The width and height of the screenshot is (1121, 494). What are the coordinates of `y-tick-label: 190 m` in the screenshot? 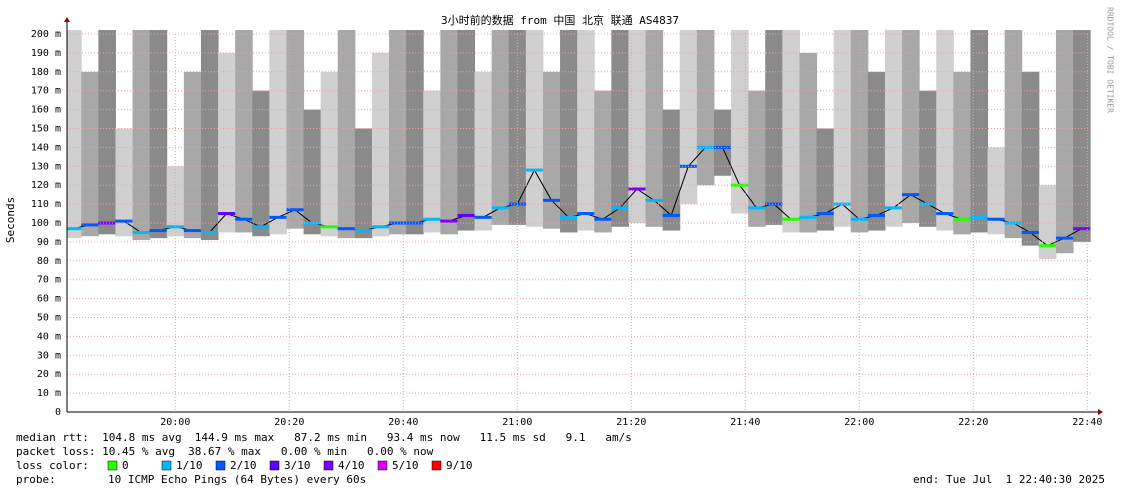 It's located at (46, 53).